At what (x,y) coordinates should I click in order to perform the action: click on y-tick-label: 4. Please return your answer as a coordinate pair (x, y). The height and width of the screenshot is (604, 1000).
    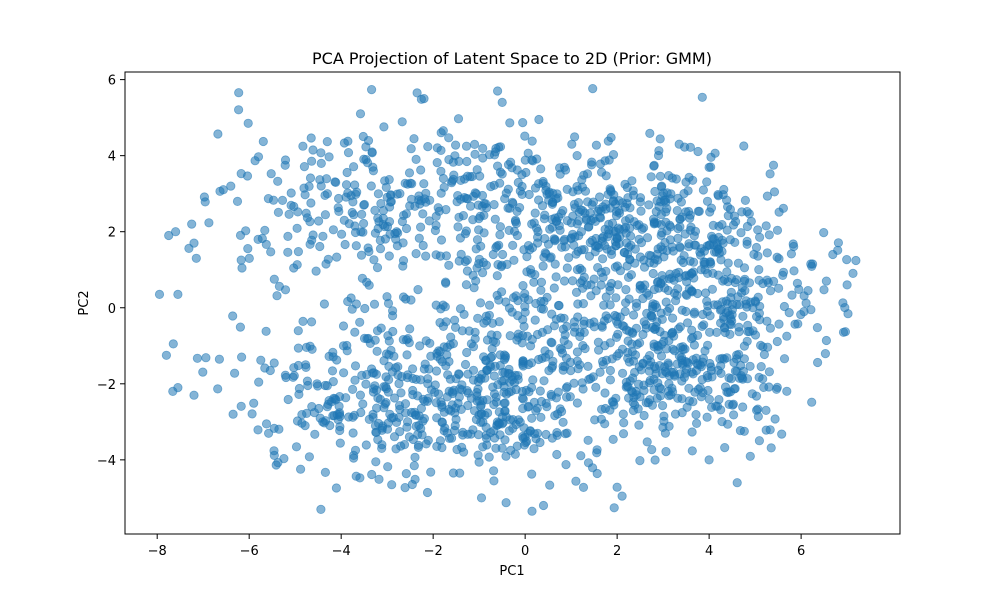
    Looking at the image, I should click on (112, 157).